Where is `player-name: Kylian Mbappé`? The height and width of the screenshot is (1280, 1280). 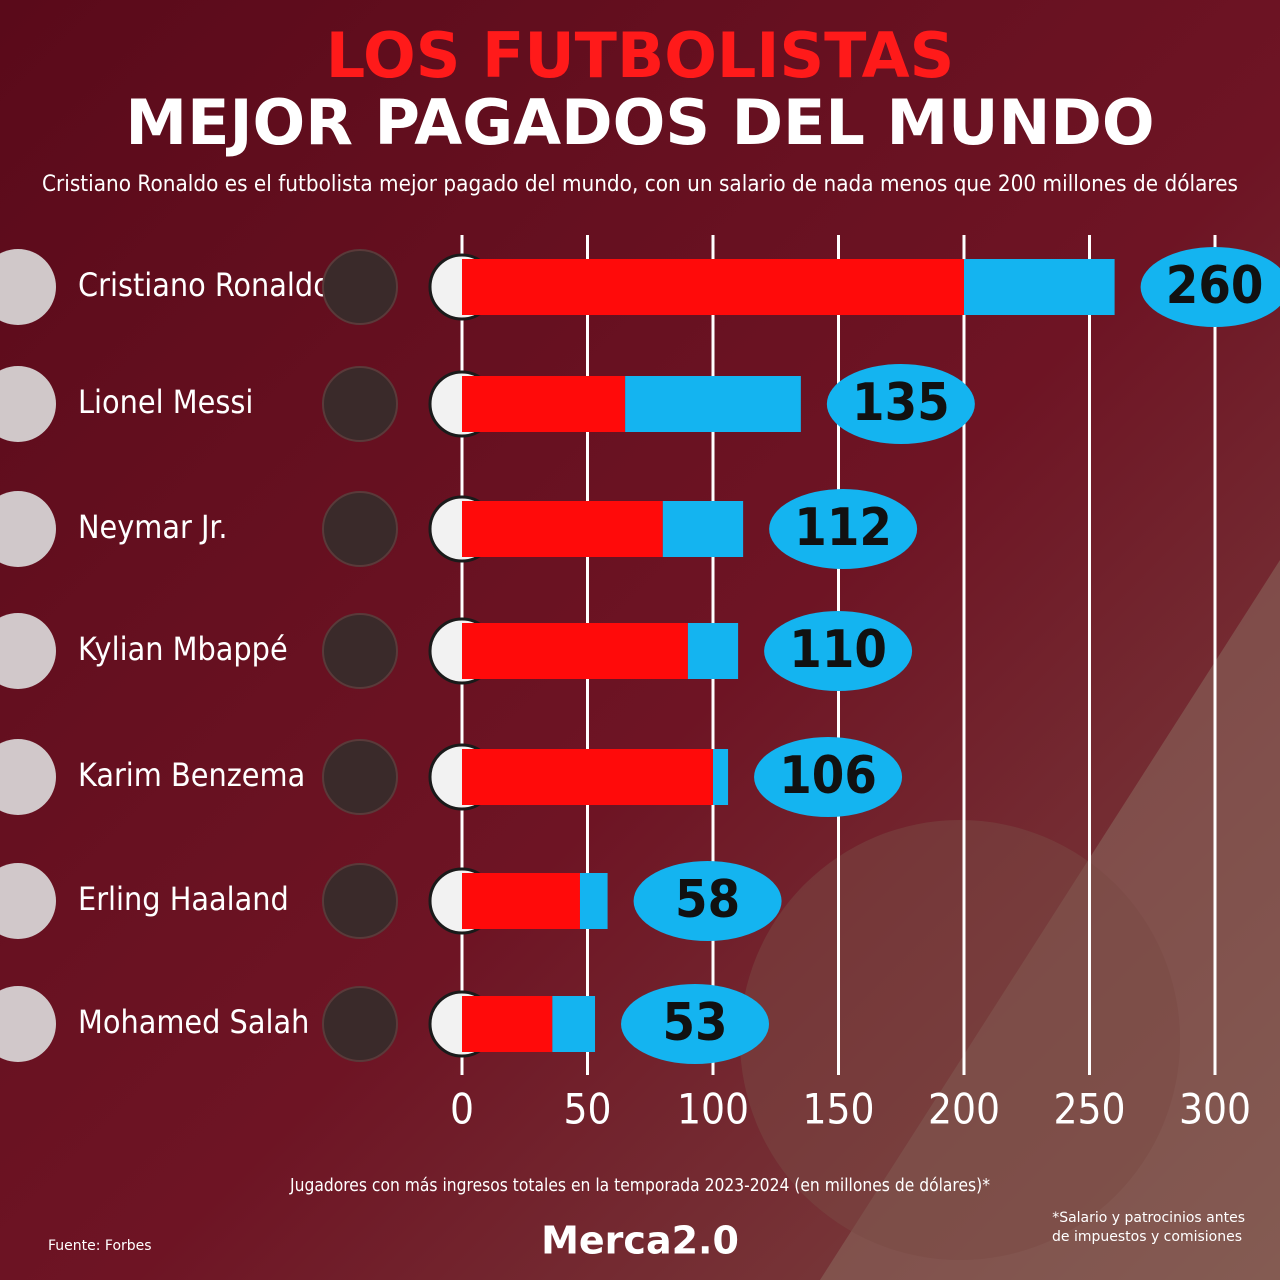 player-name: Kylian Mbappé is located at coordinates (183, 649).